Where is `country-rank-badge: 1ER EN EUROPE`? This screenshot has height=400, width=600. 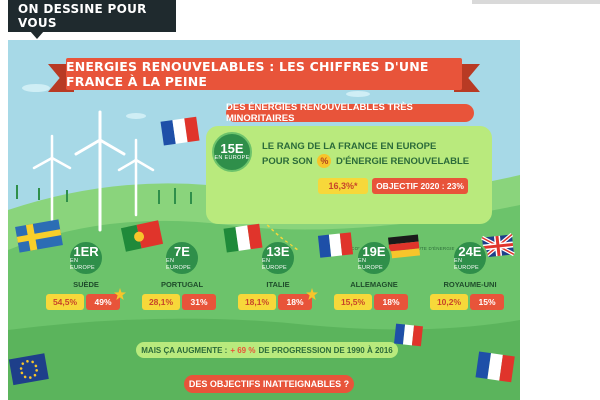
country-rank-badge: 1ER EN EUROPE is located at coordinates (86, 258).